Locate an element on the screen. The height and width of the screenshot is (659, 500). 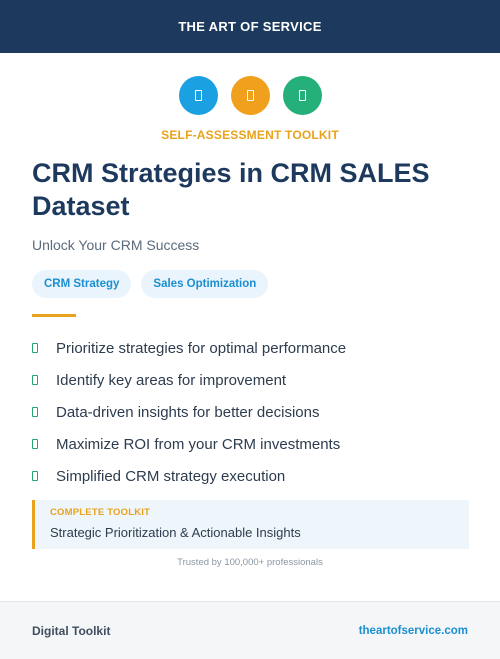
footer-label: Digital Toolkit is located at coordinates (71, 630).